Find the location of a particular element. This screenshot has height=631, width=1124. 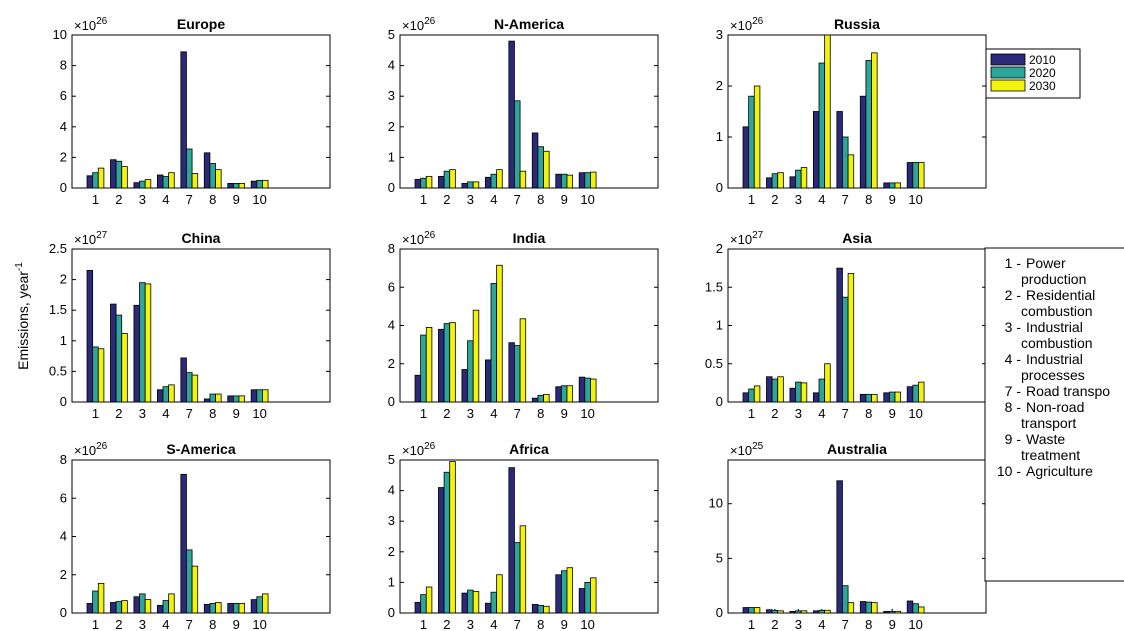

panel-n-america: N-America ×1026 0 1 2 3 4 5 1 2 3 4 7 8 9 10 is located at coordinates (523, 111).